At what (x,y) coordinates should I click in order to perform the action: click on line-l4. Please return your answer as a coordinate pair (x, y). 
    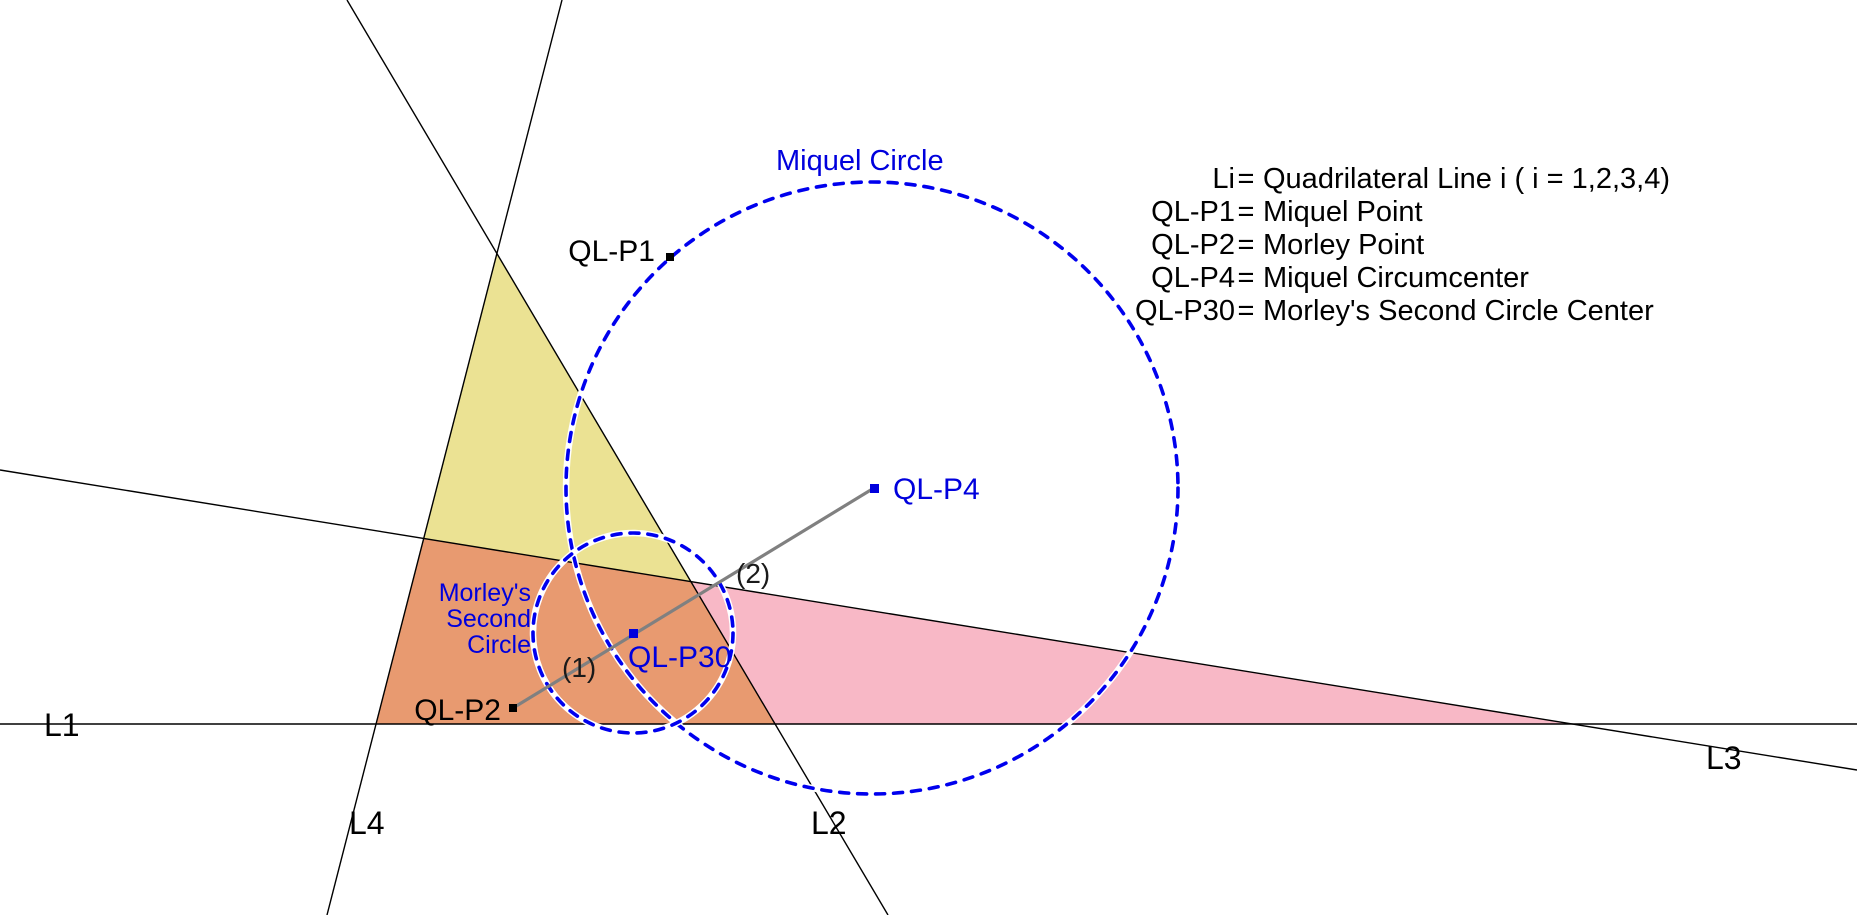
    Looking at the image, I should click on (444, 457).